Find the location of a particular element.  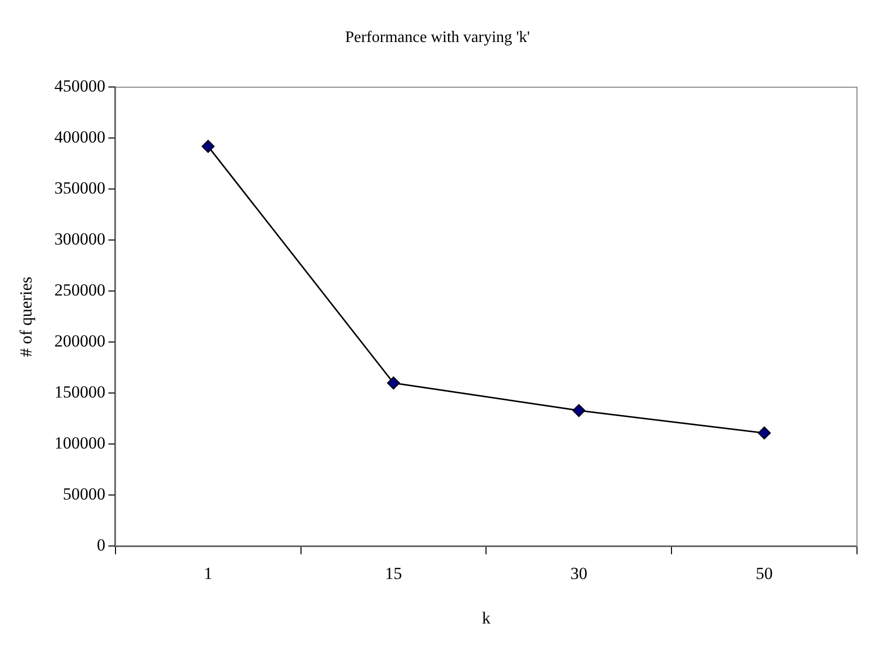

x-tick-label: 15 is located at coordinates (393, 573).